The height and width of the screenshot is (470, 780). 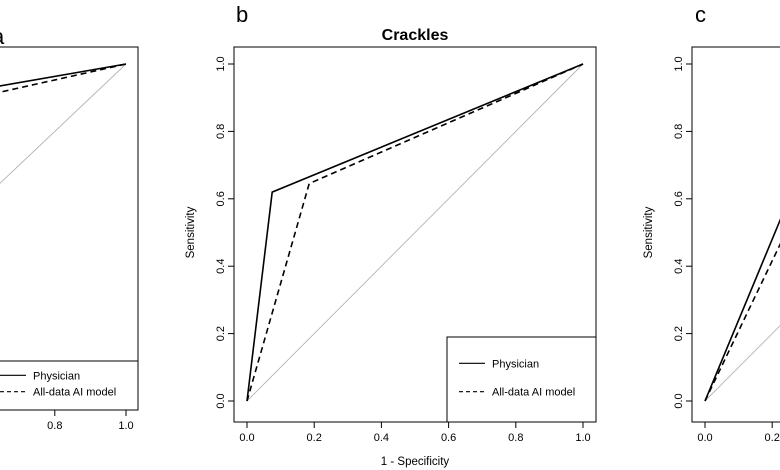 What do you see at coordinates (415, 462) in the screenshot?
I see `x-axis-label: 1 - Specificity` at bounding box center [415, 462].